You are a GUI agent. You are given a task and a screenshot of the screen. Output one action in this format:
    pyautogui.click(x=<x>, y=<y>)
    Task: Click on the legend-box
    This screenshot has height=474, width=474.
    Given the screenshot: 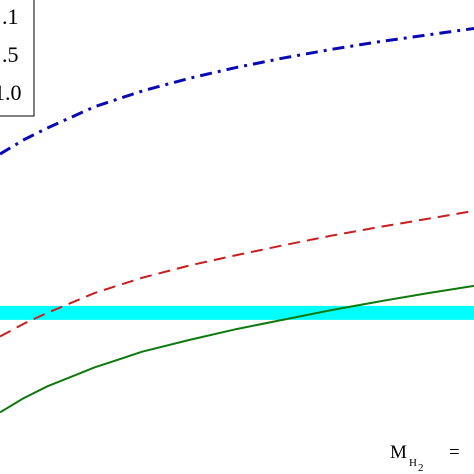 What is the action you would take?
    pyautogui.click(x=17, y=58)
    